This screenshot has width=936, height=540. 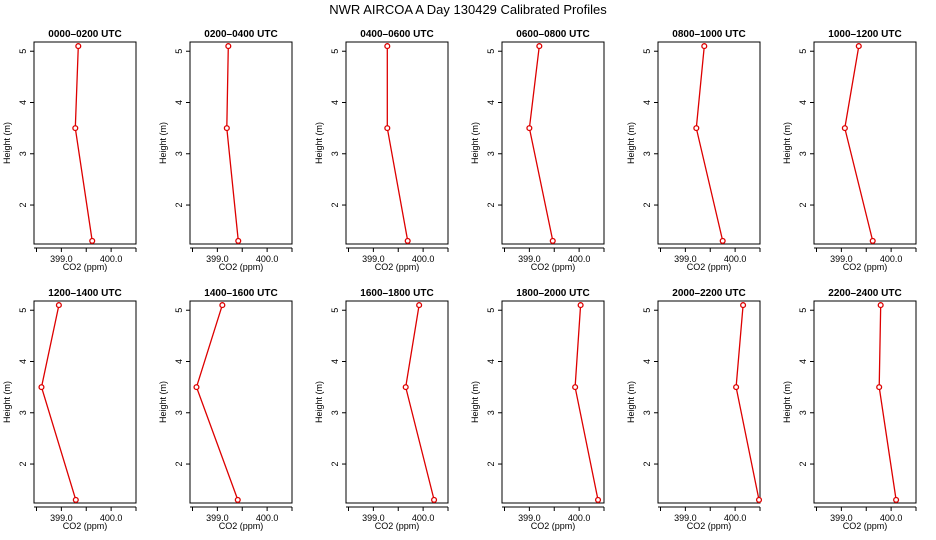 I want to click on panel-title: 2200–2400 UTC, so click(x=864, y=293).